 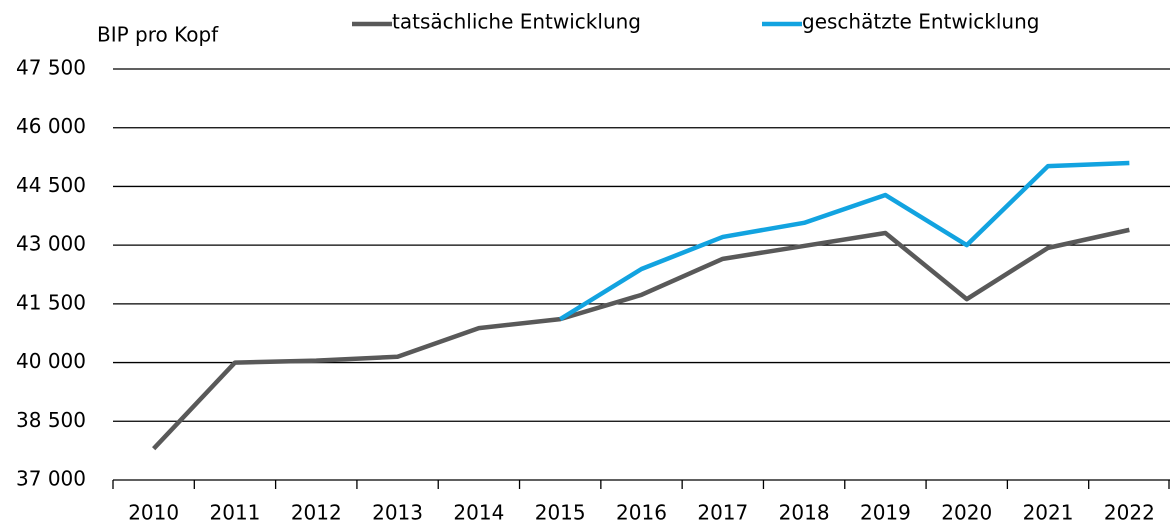 I want to click on x-tick-label: 2014, so click(x=478, y=513).